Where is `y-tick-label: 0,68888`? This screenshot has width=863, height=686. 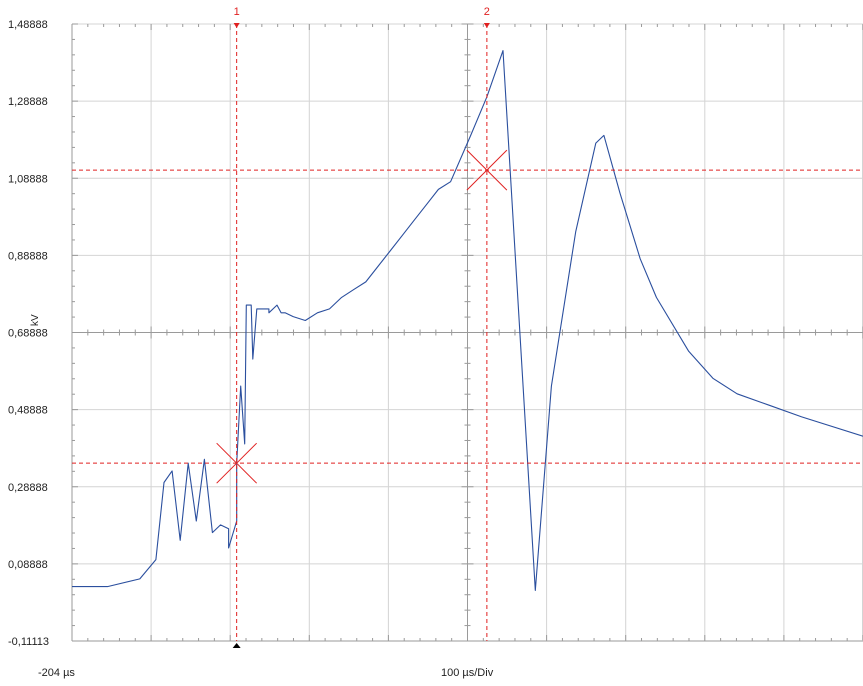 y-tick-label: 0,68888 is located at coordinates (28, 334).